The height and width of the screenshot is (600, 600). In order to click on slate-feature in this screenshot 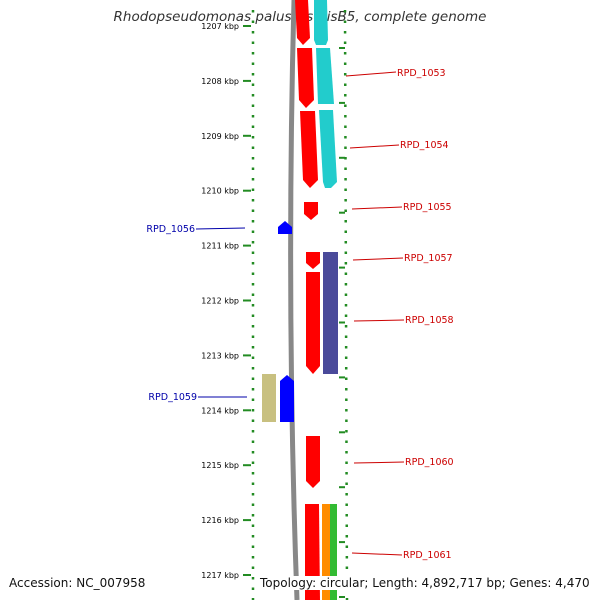, I will do `click(330, 313)`.